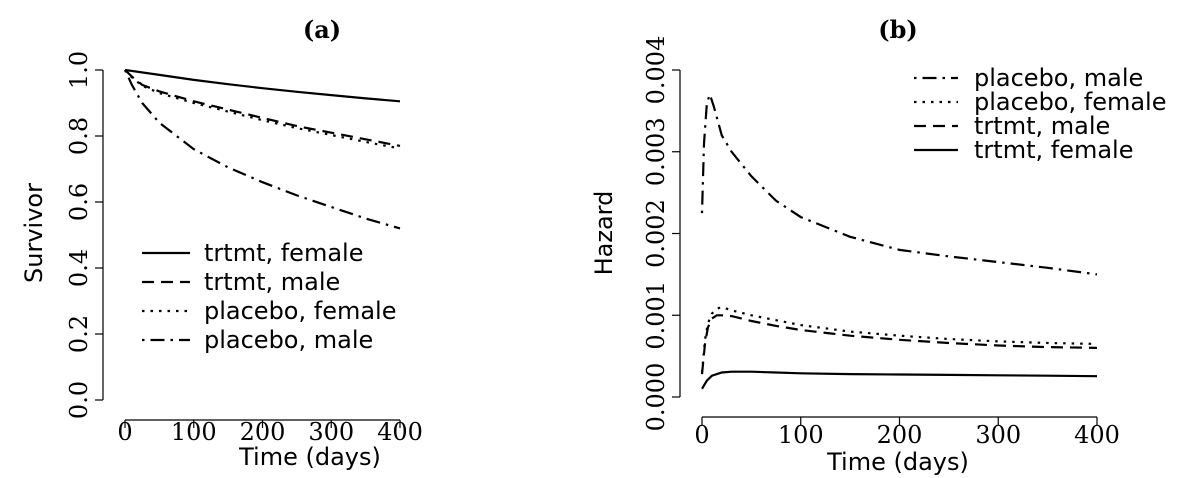 The height and width of the screenshot is (478, 1186). I want to click on panel-b-x-axis-label: Time (days), so click(897, 462).